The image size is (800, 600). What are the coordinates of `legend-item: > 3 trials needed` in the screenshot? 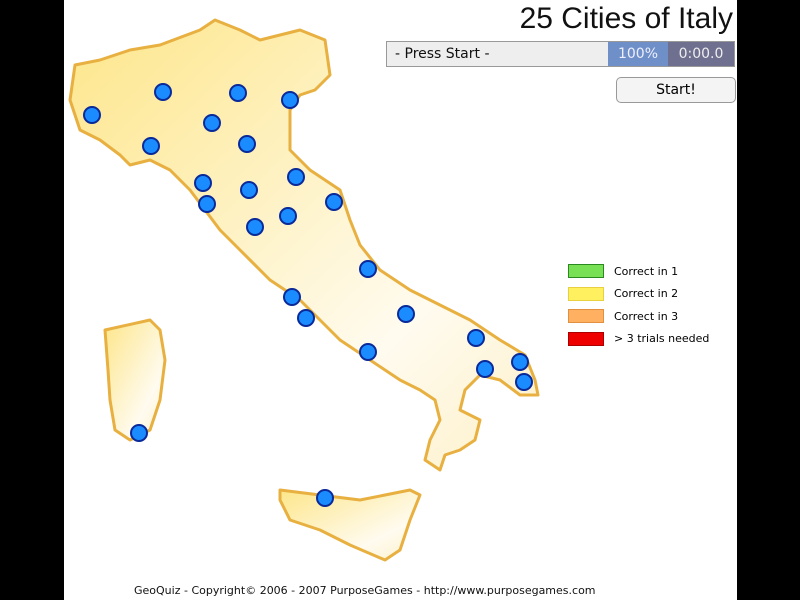 It's located at (638, 339).